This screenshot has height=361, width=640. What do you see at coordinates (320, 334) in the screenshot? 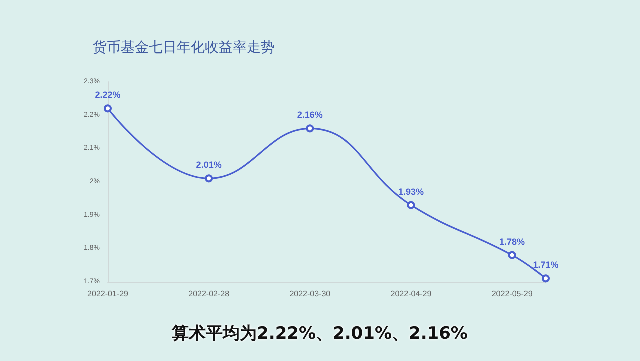
I see `text: 算术平均为2.22%、2.01%、2.16%` at bounding box center [320, 334].